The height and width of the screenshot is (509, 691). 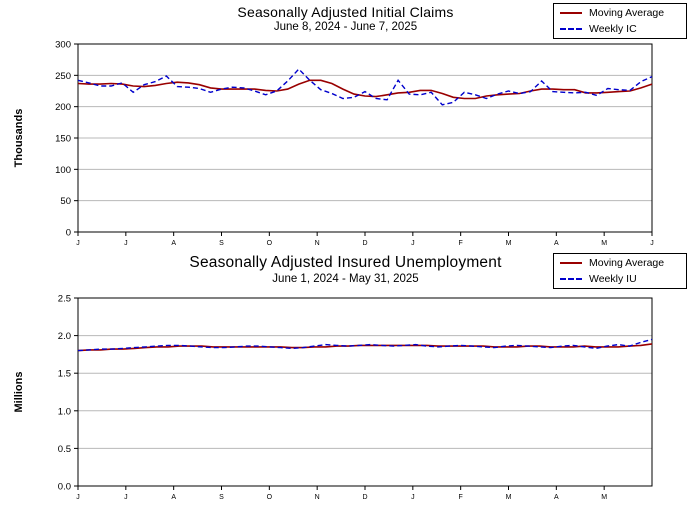 What do you see at coordinates (63, 139) in the screenshot?
I see `svg-text: 150` at bounding box center [63, 139].